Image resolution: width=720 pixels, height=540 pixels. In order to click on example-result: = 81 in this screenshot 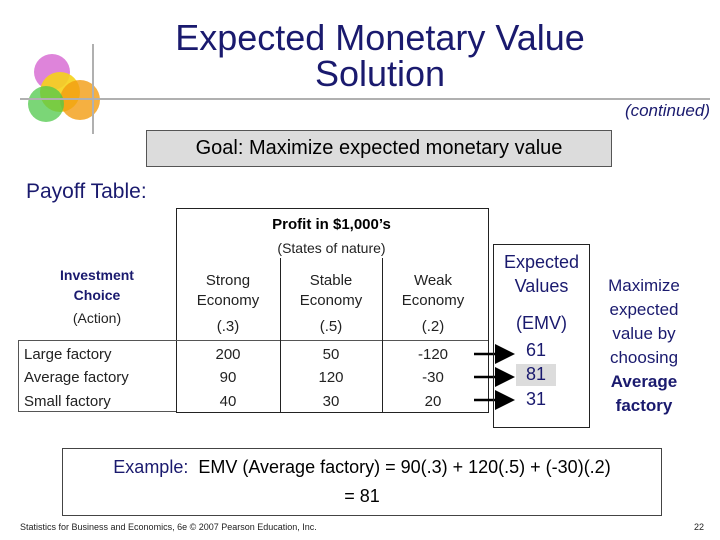, I will do `click(362, 496)`.